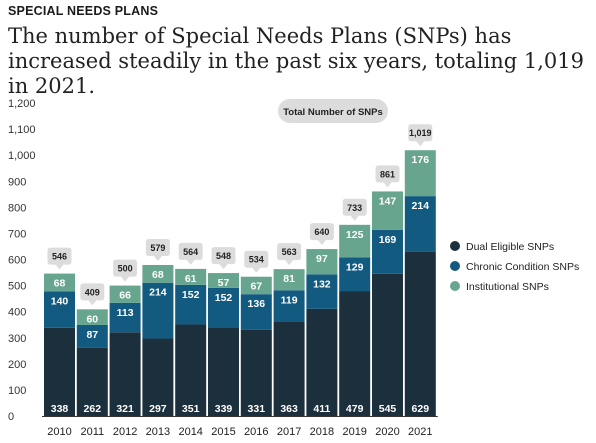 This screenshot has height=443, width=596. I want to click on bar-value-label: 297, so click(158, 409).